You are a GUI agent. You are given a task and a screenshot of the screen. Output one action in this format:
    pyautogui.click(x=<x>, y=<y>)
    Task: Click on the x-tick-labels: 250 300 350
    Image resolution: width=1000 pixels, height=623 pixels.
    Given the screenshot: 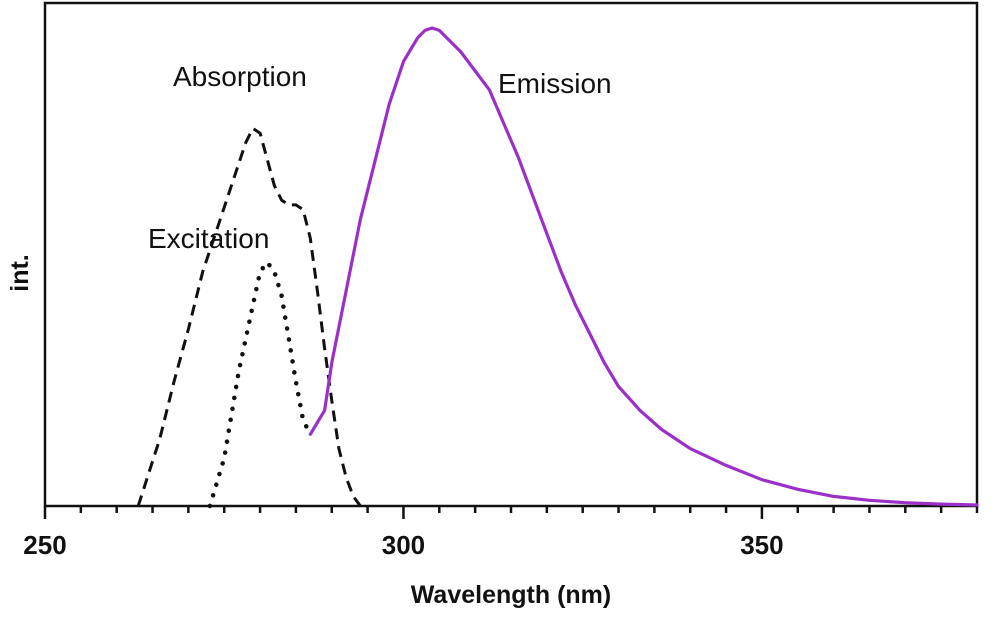 What is the action you would take?
    pyautogui.click(x=403, y=545)
    